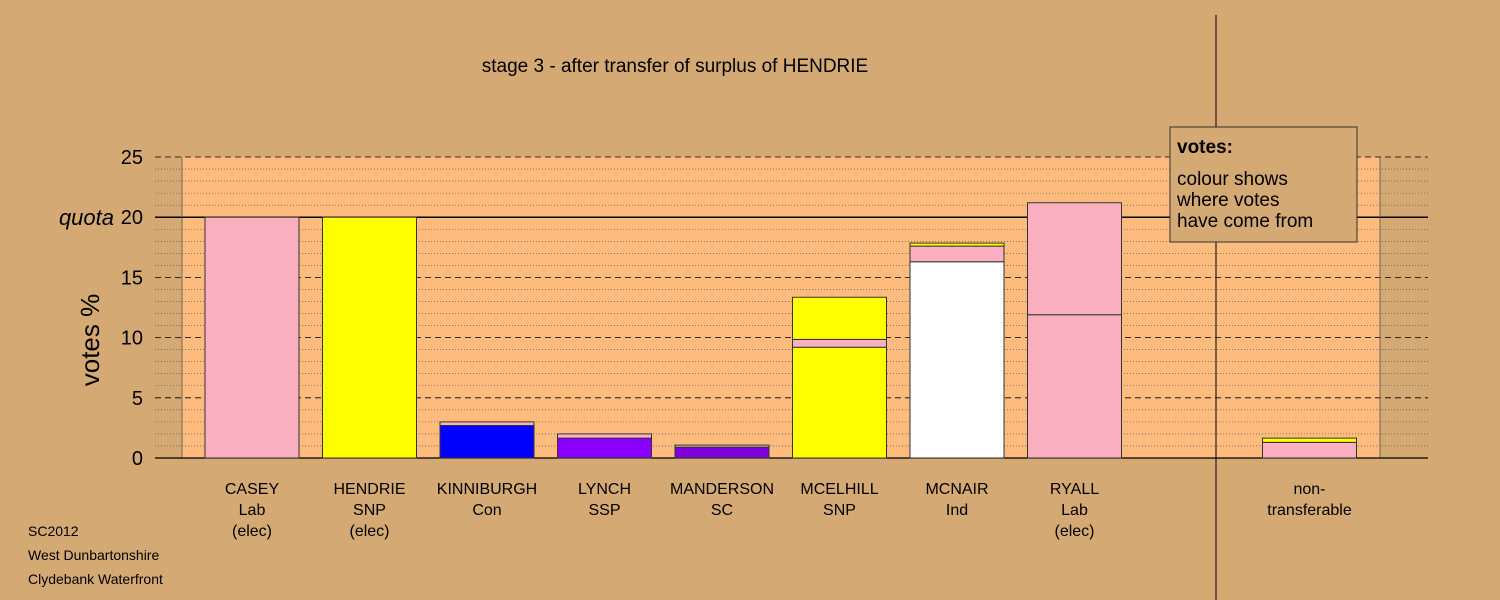 The width and height of the screenshot is (1500, 600). Describe the element at coordinates (137, 459) in the screenshot. I see `y-tick-label: 0` at that location.